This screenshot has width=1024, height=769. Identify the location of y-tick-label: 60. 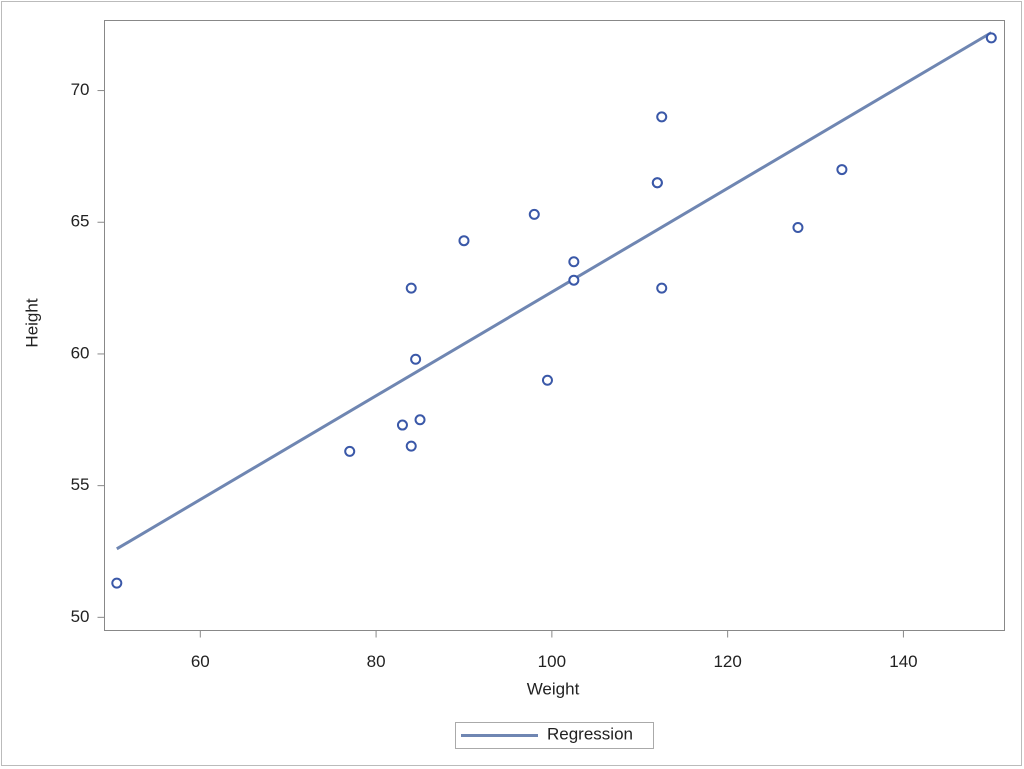
(80, 352).